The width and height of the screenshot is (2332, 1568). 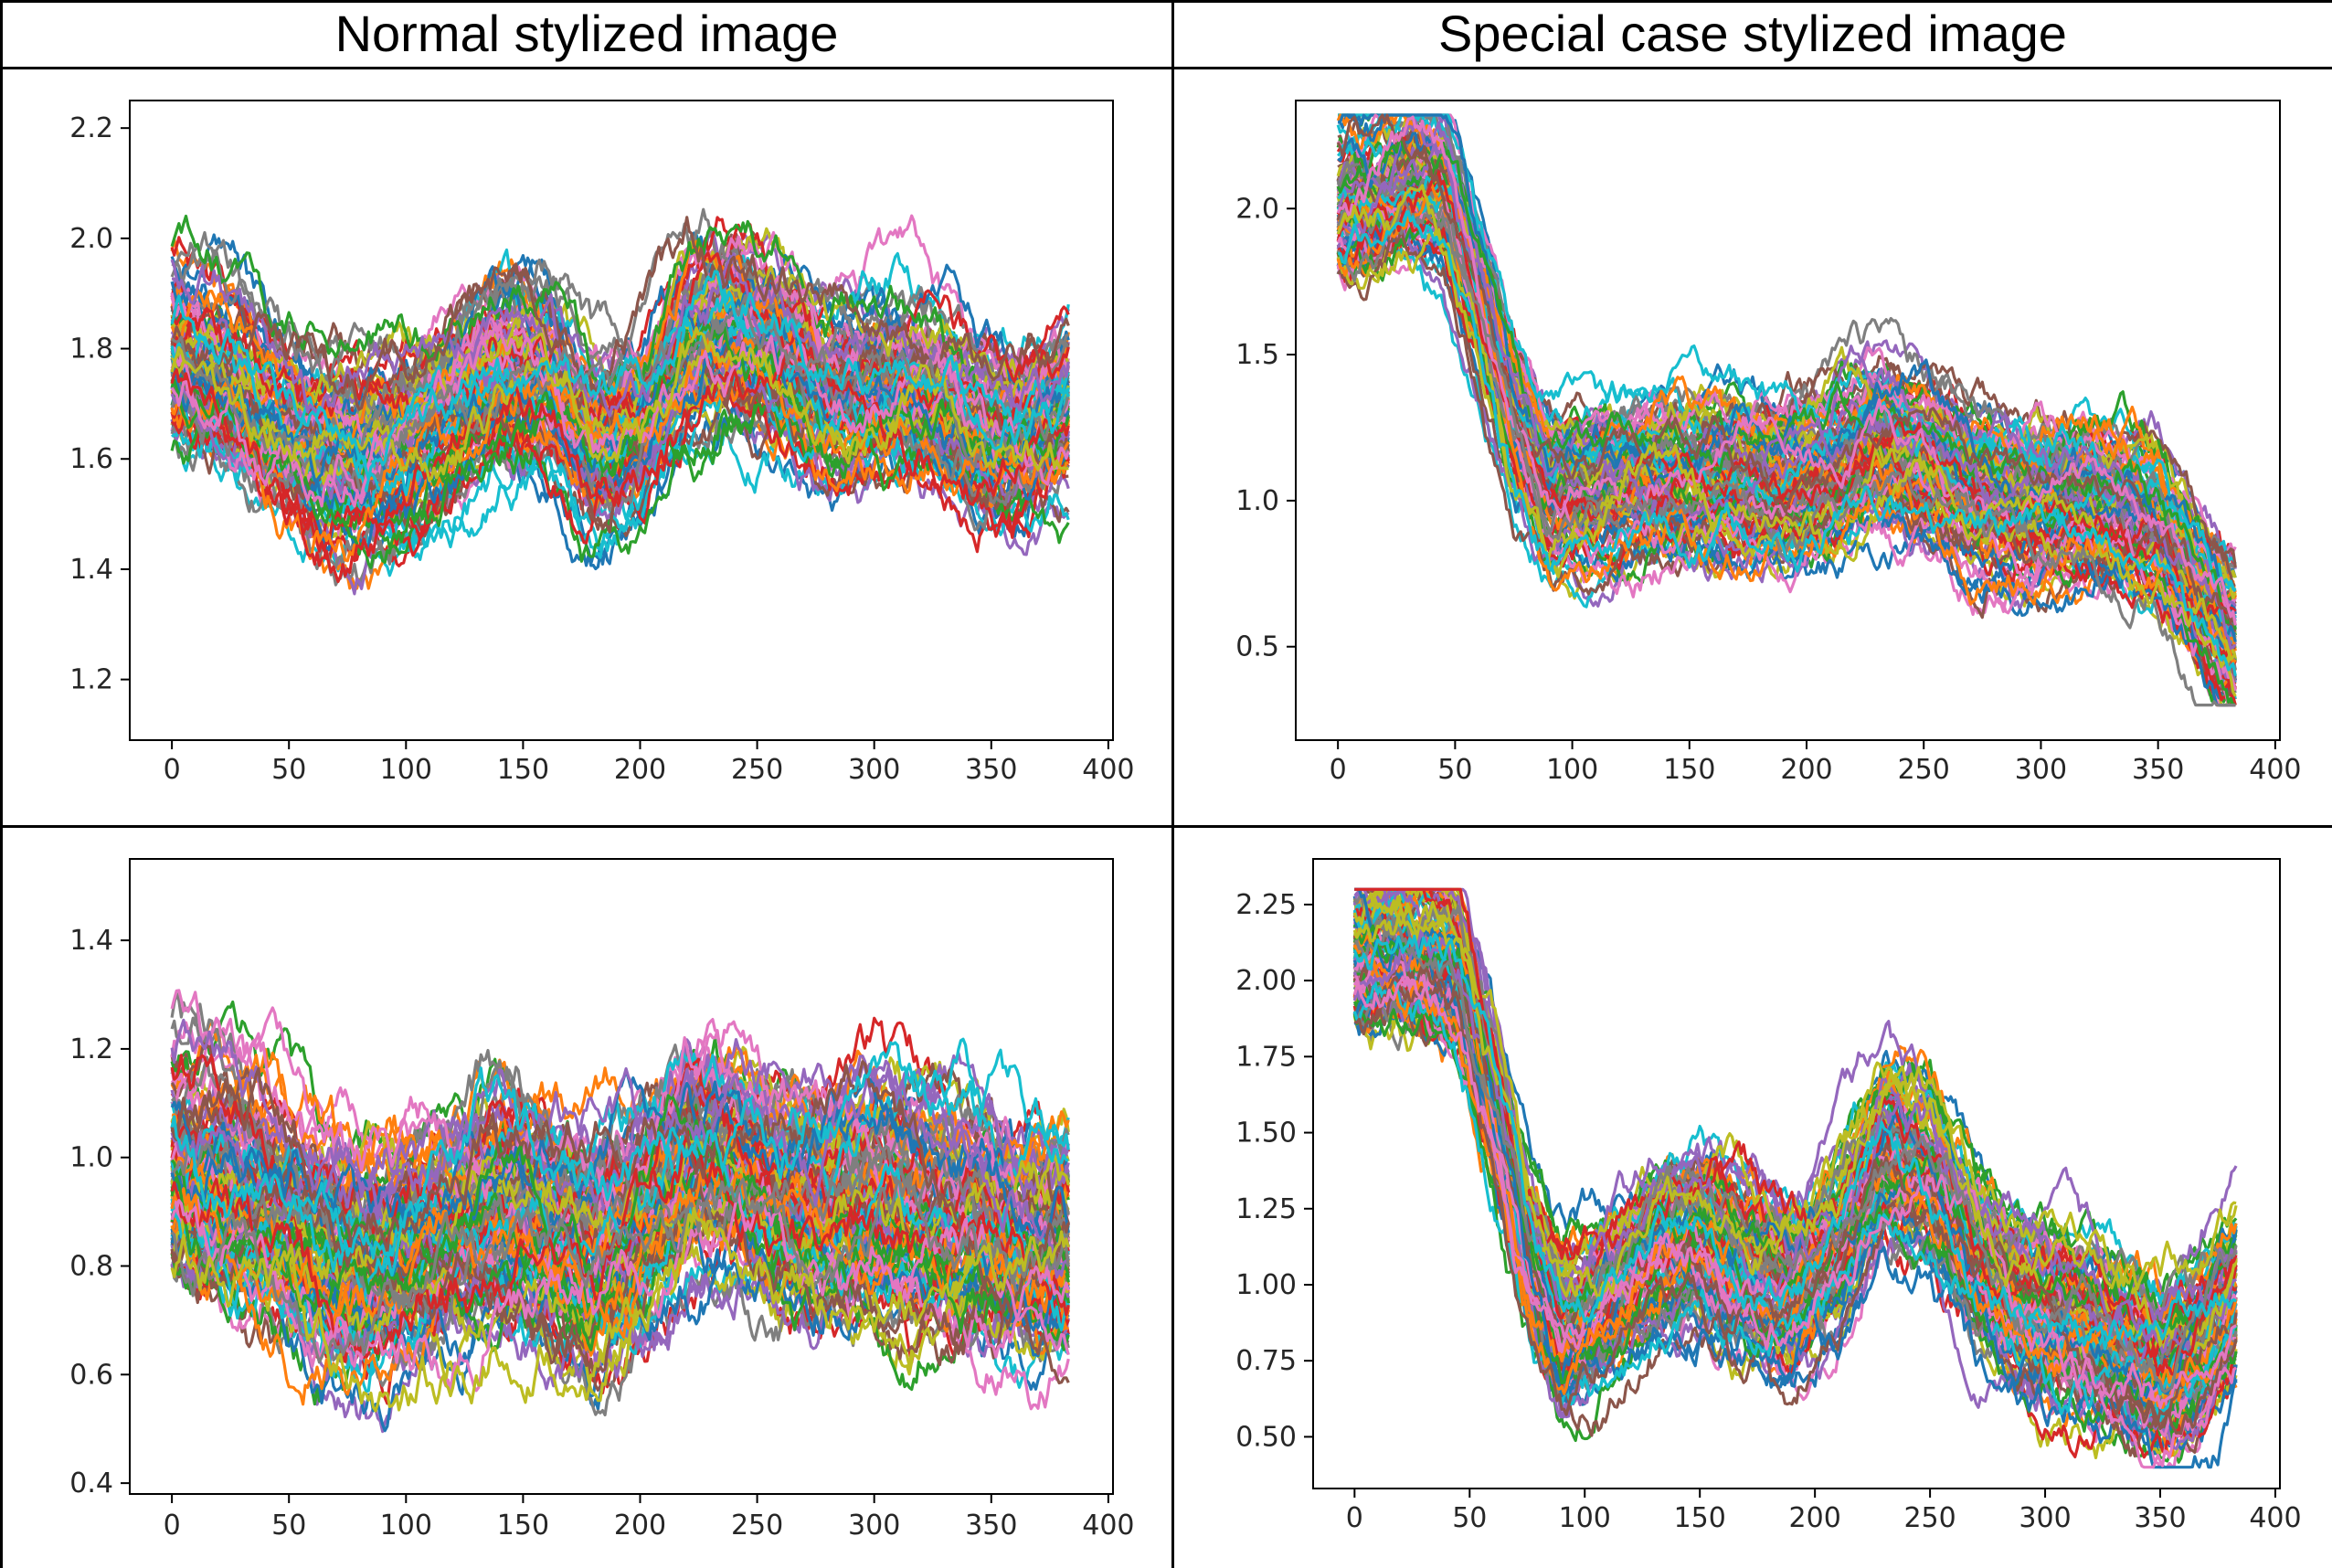 What do you see at coordinates (1266, 905) in the screenshot?
I see `y-tick-label: 2.25` at bounding box center [1266, 905].